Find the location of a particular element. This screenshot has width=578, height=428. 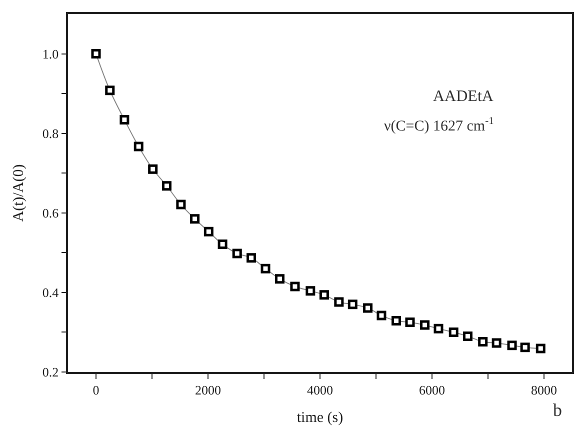

y-tick-label: 0.6 is located at coordinates (51, 212).